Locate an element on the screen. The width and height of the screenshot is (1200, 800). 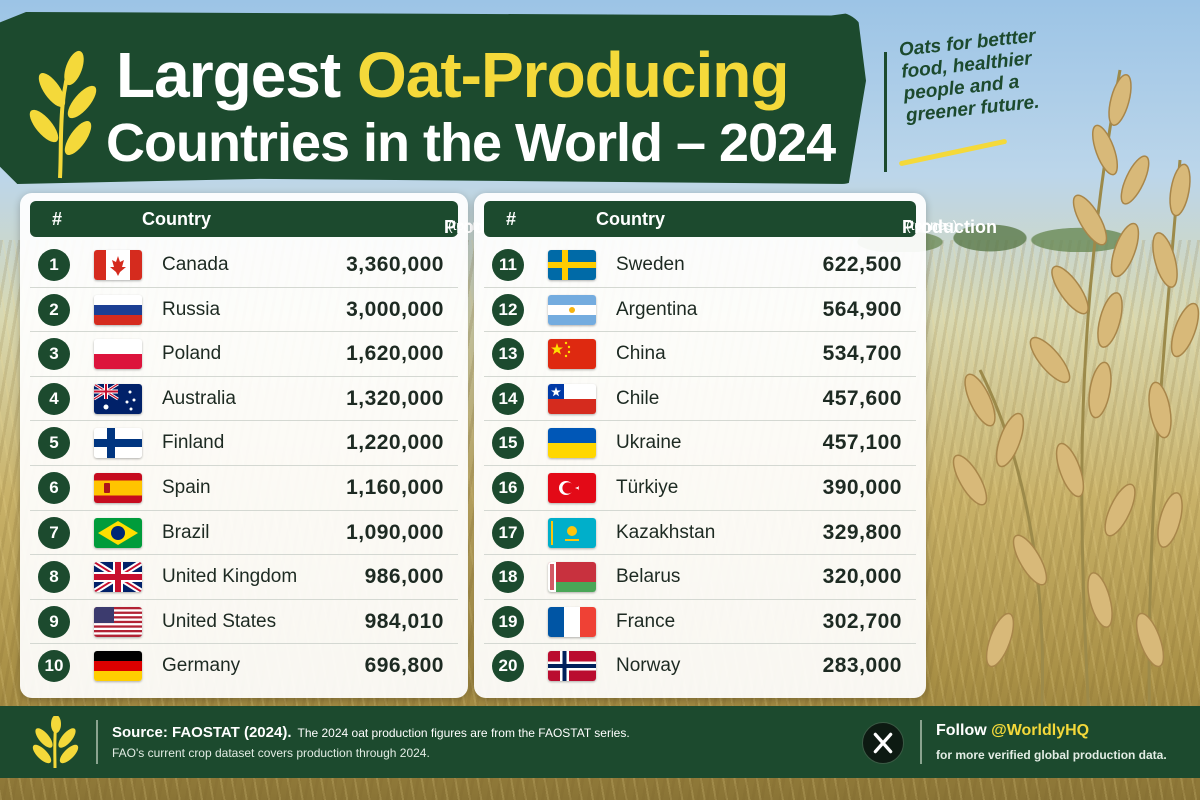
table-row: 16 Türkiye 390,000 is located at coordinates (700, 488).